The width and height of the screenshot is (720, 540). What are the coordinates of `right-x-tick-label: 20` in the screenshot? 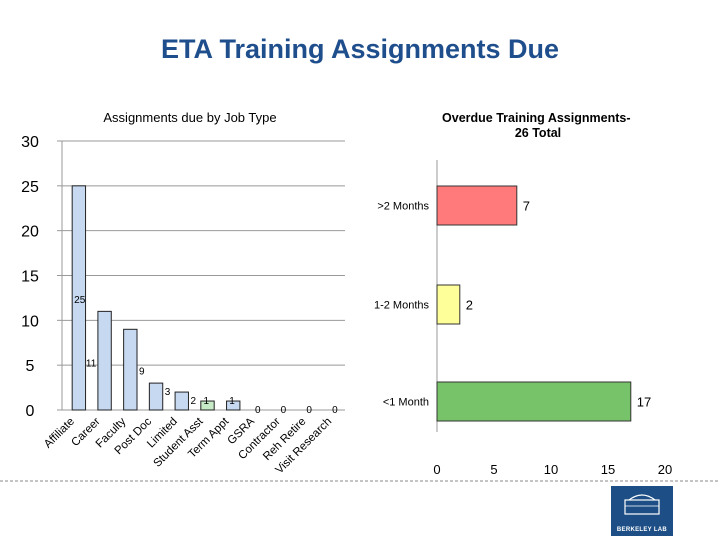 It's located at (665, 469).